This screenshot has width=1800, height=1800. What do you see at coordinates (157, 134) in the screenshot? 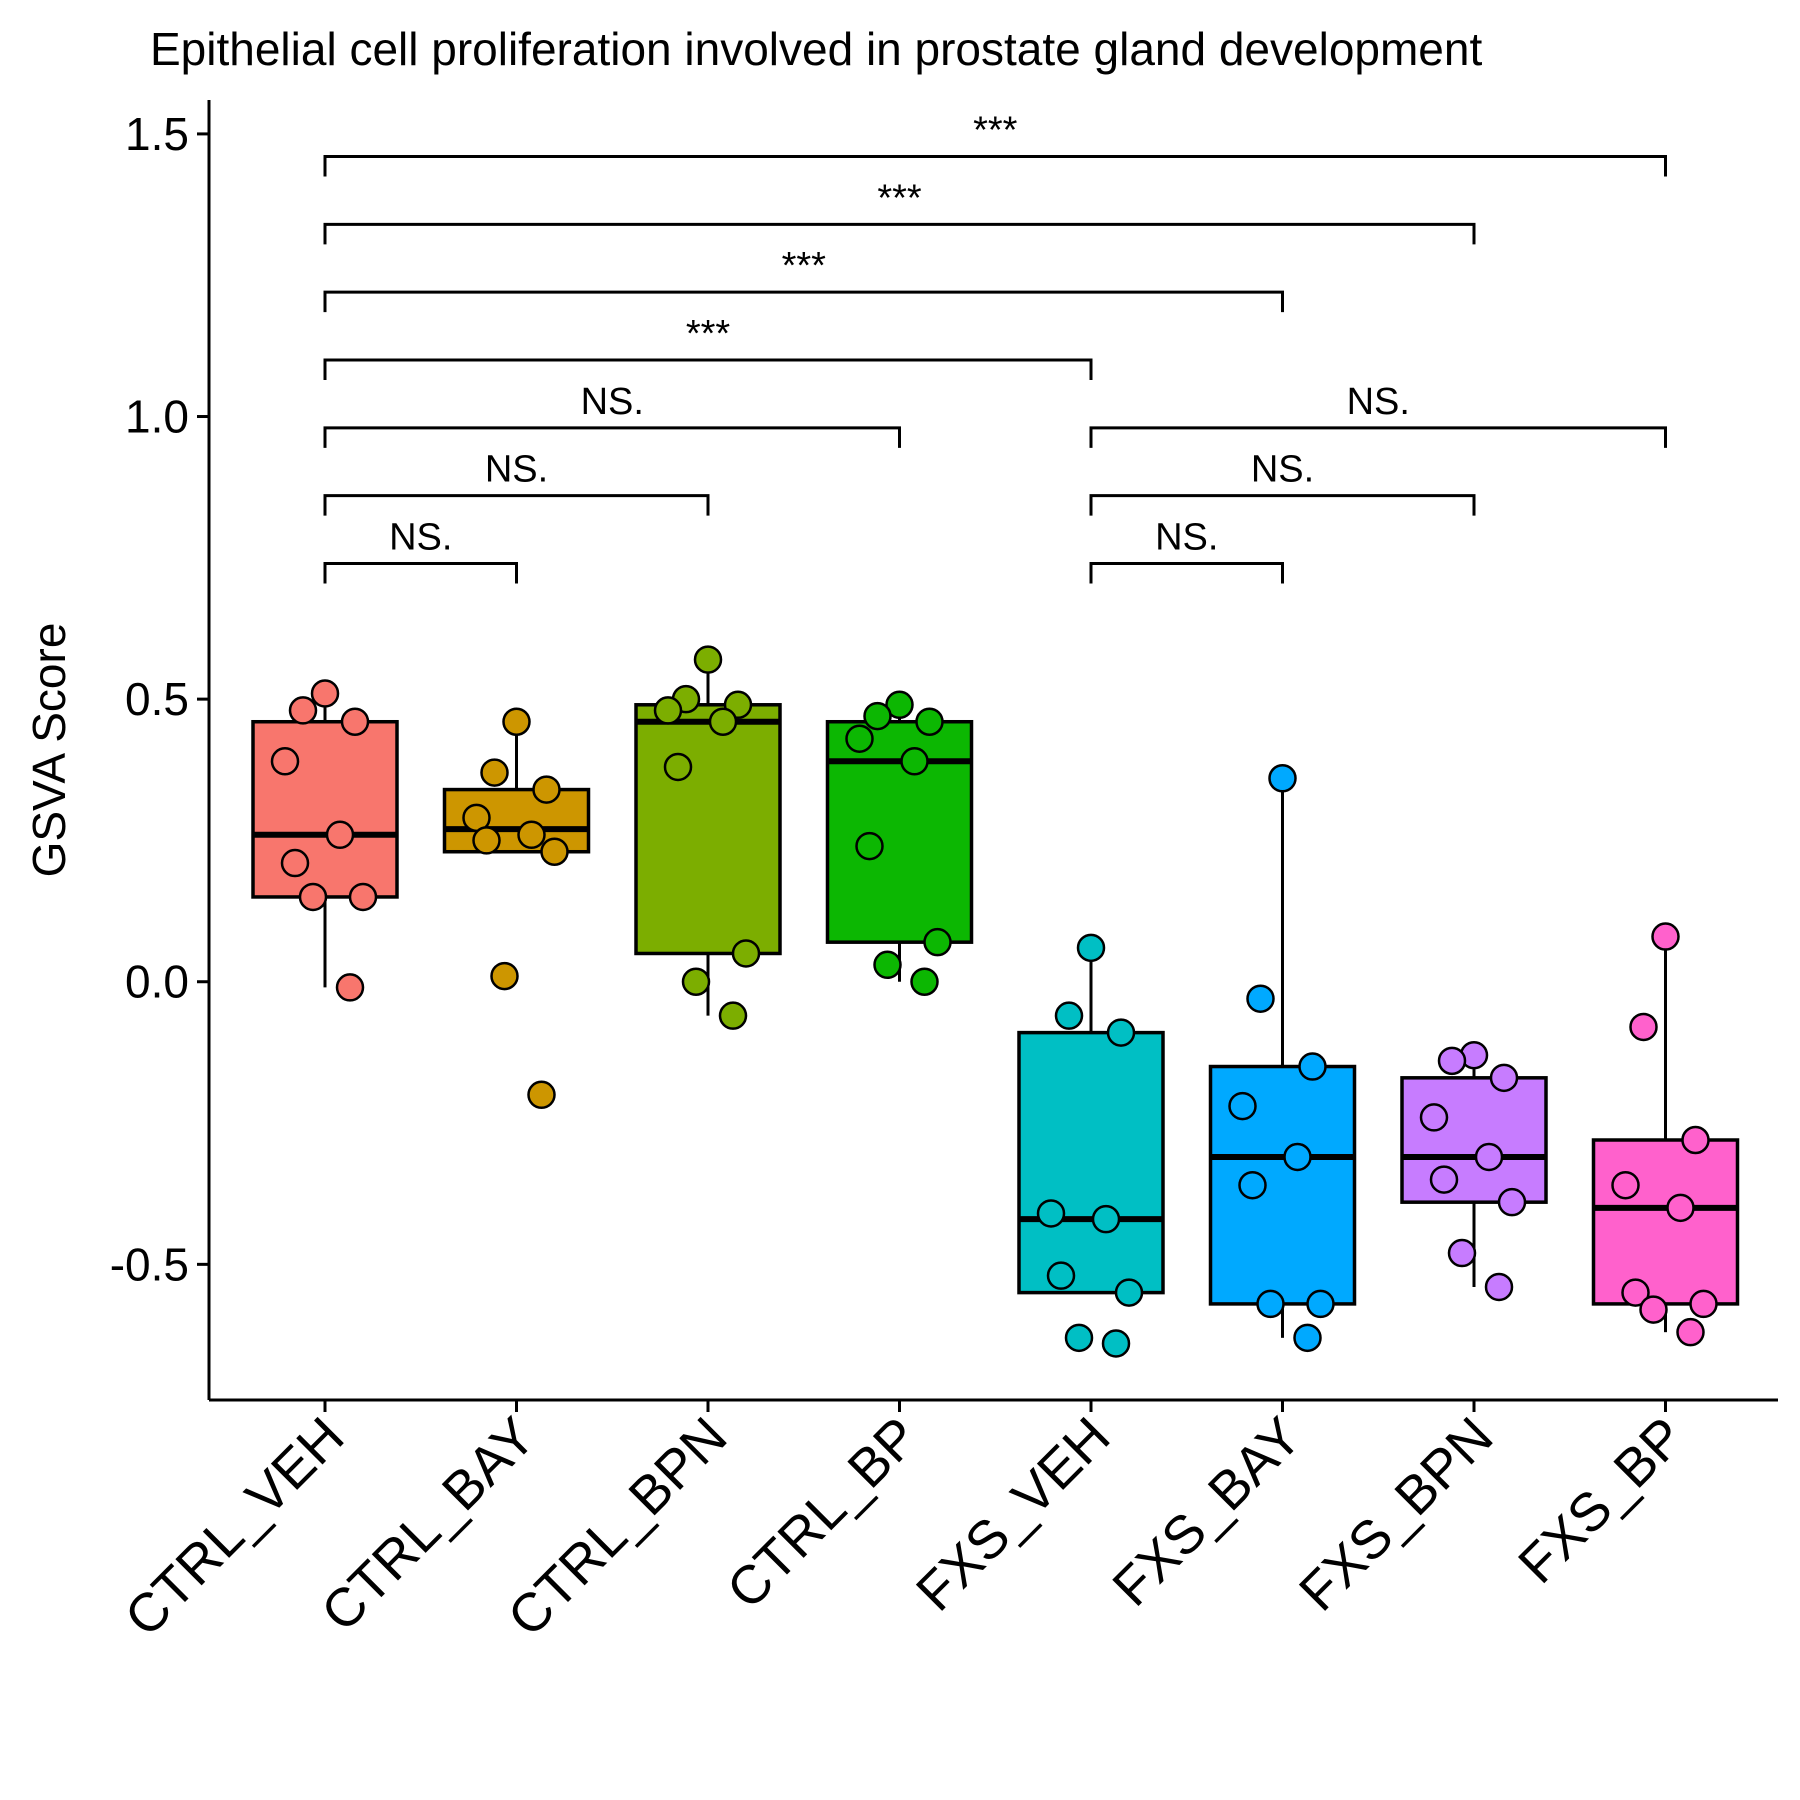
I see `y-tick-label: 1.5` at bounding box center [157, 134].